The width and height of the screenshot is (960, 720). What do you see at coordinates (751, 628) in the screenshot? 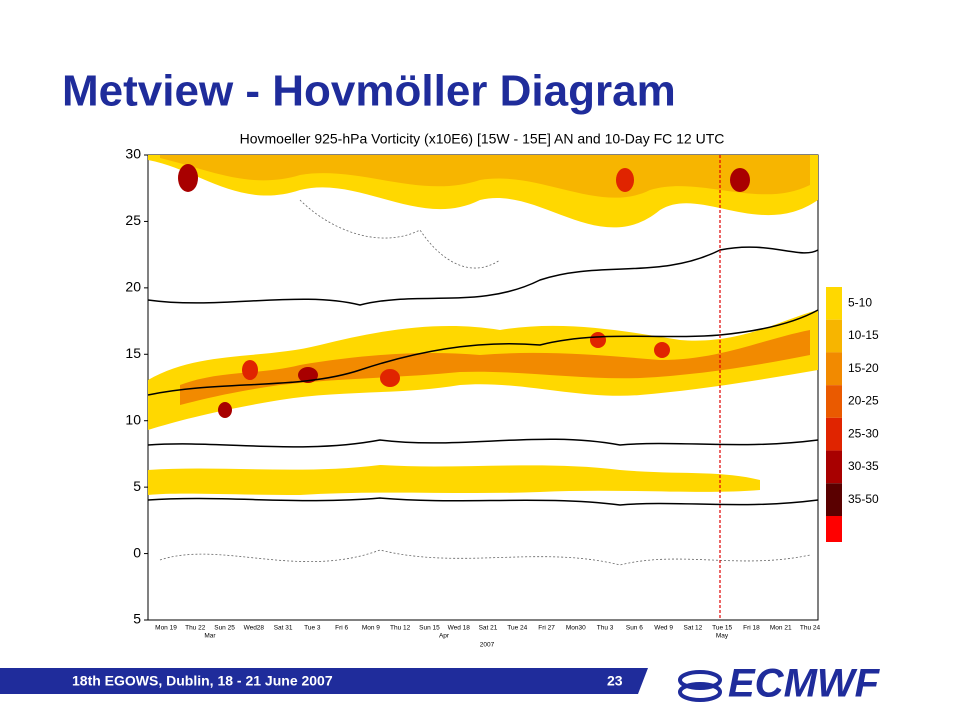
I see `x-tick-label: Fri 18` at bounding box center [751, 628].